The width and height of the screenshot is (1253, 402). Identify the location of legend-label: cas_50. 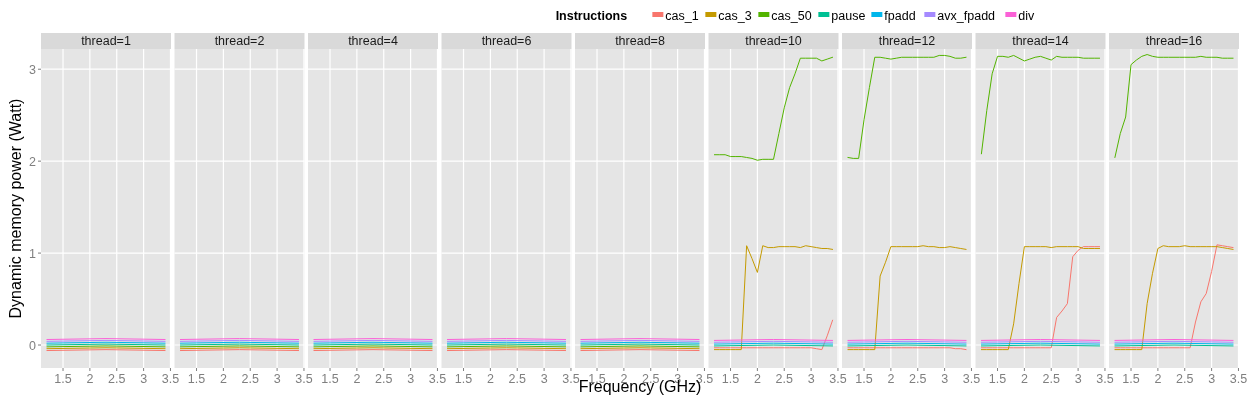
(791, 15).